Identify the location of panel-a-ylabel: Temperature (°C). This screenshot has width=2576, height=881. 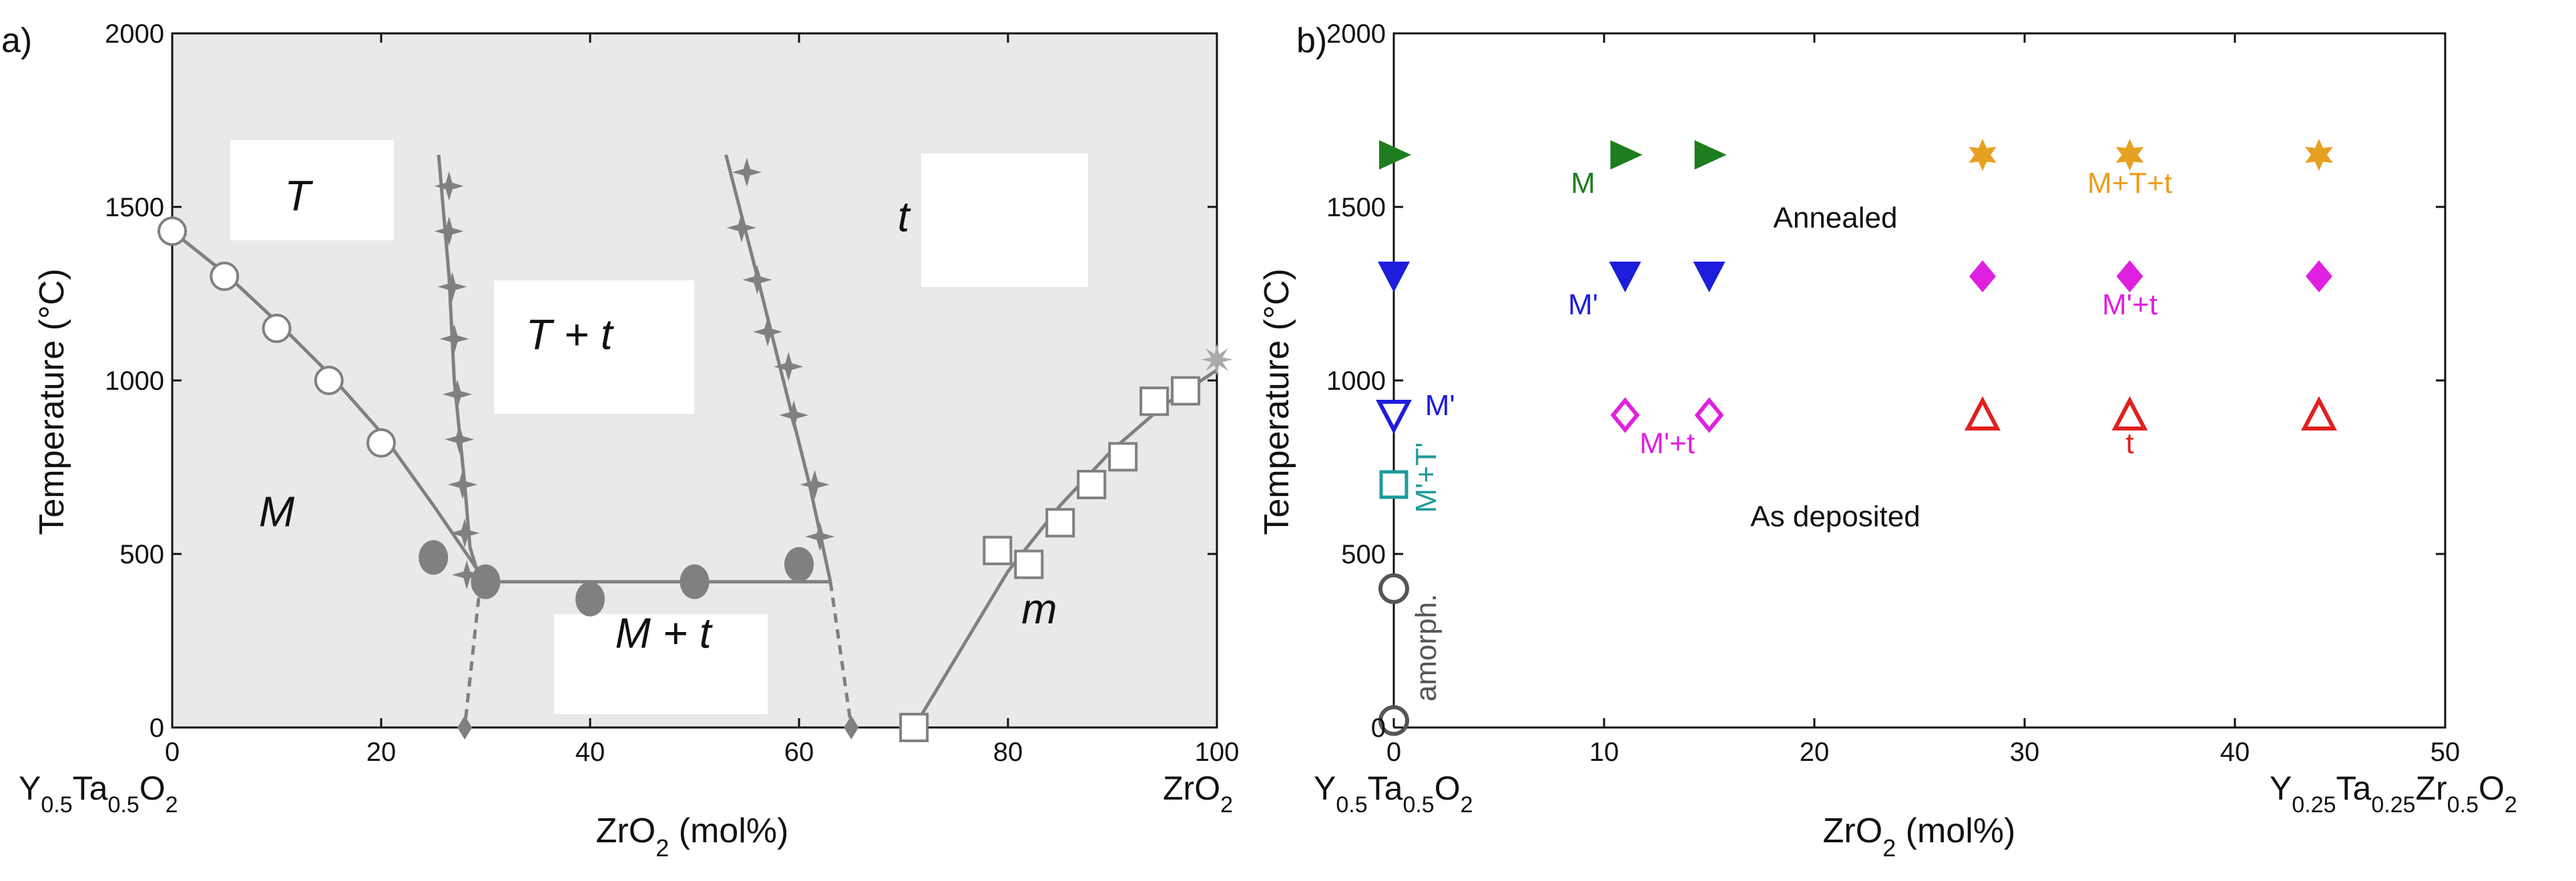
(52, 402).